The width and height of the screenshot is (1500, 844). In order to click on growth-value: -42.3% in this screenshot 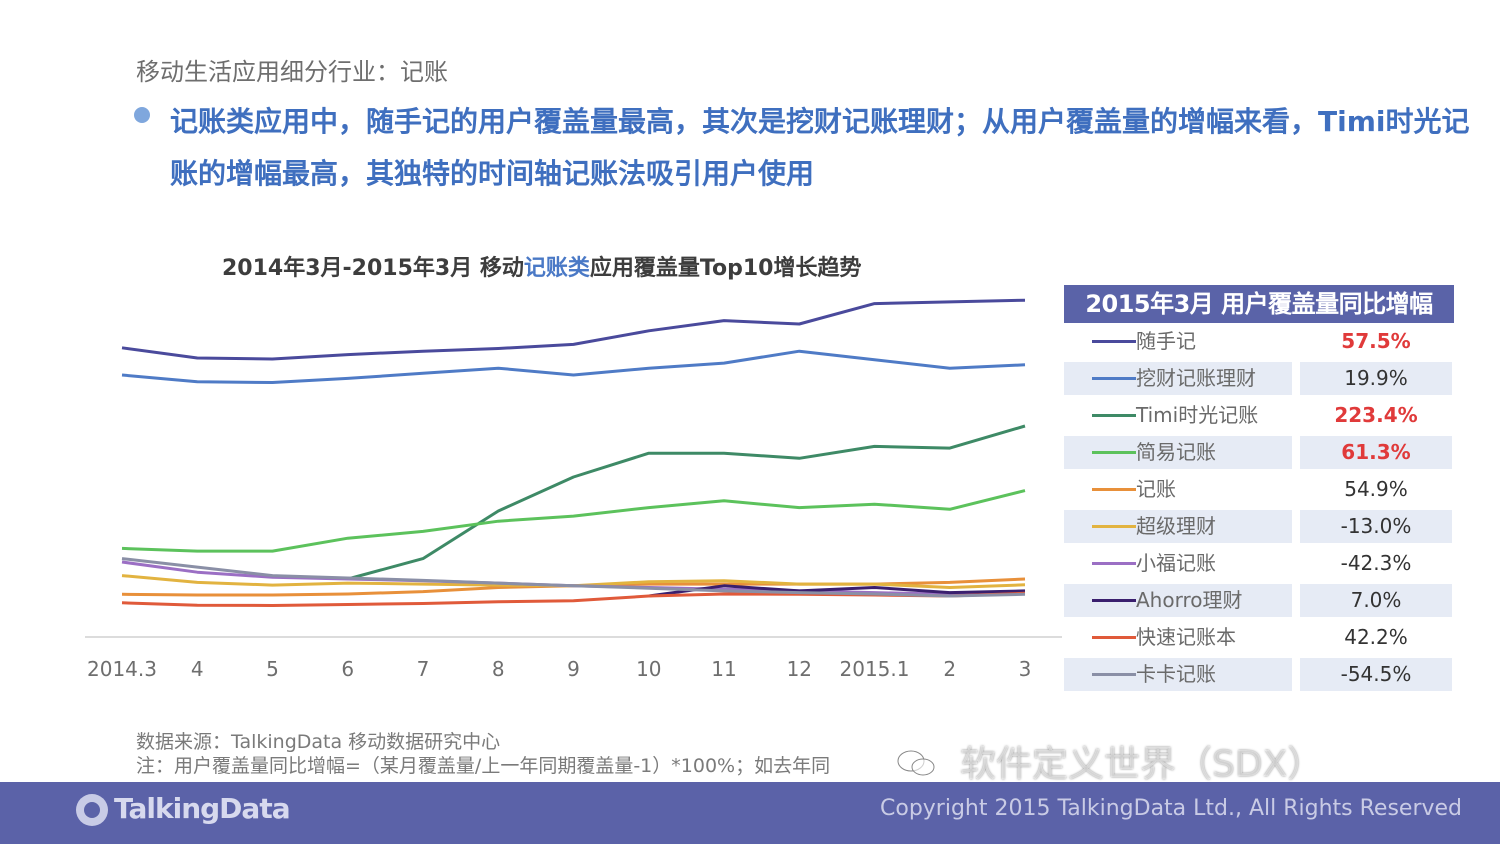, I will do `click(1376, 563)`.